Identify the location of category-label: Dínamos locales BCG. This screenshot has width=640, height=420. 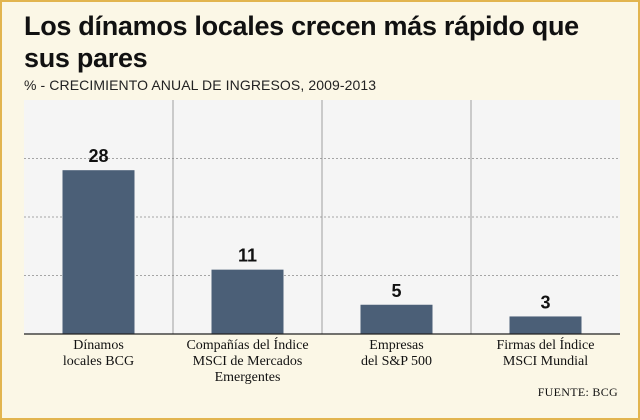
(99, 354).